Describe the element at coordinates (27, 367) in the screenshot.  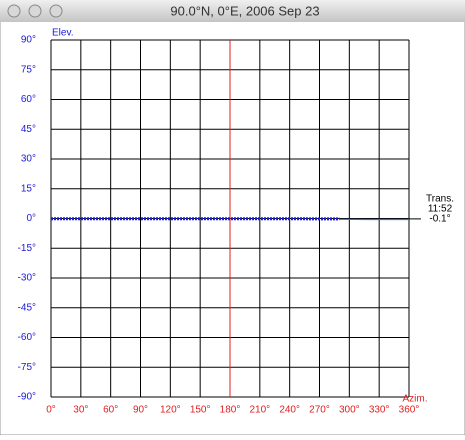
I see `y-tick-label: -75°` at that location.